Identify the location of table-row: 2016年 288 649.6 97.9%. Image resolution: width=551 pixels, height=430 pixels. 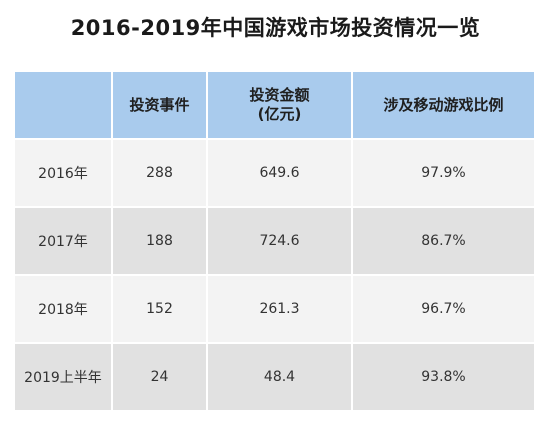
(274, 174).